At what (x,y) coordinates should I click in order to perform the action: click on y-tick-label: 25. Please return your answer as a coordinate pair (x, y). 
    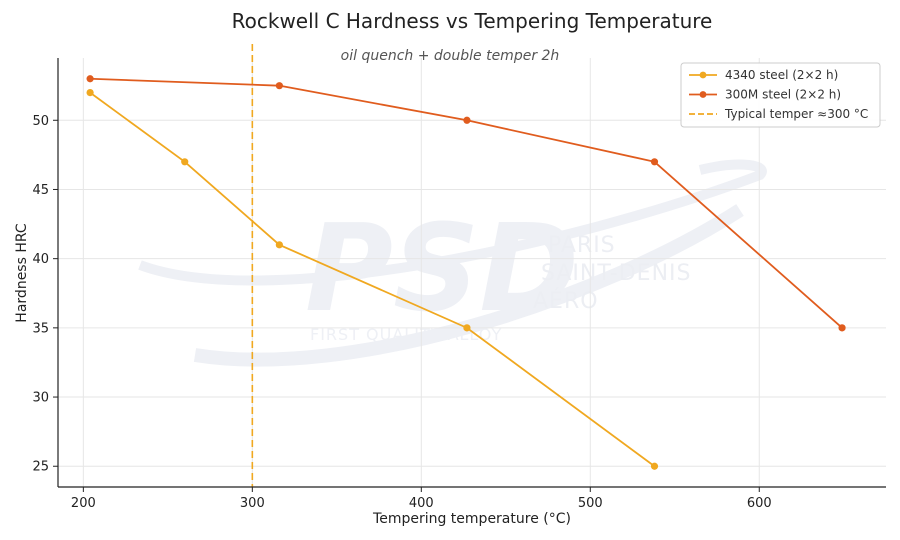
    Looking at the image, I should click on (40, 467).